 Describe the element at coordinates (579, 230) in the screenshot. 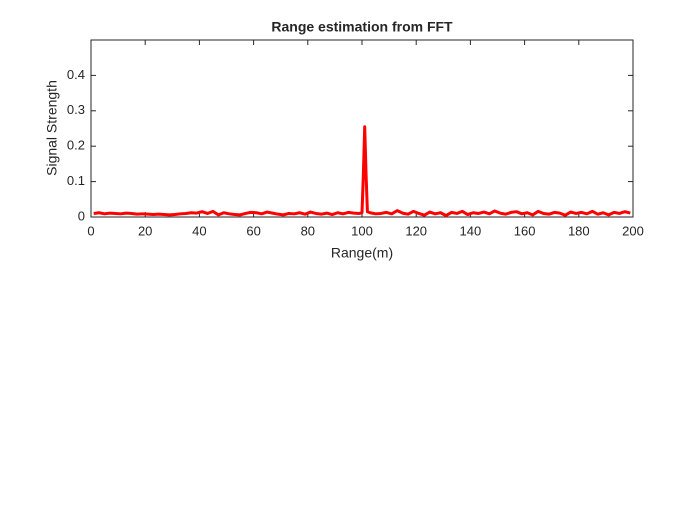

I see `x-tick-label: 180` at that location.